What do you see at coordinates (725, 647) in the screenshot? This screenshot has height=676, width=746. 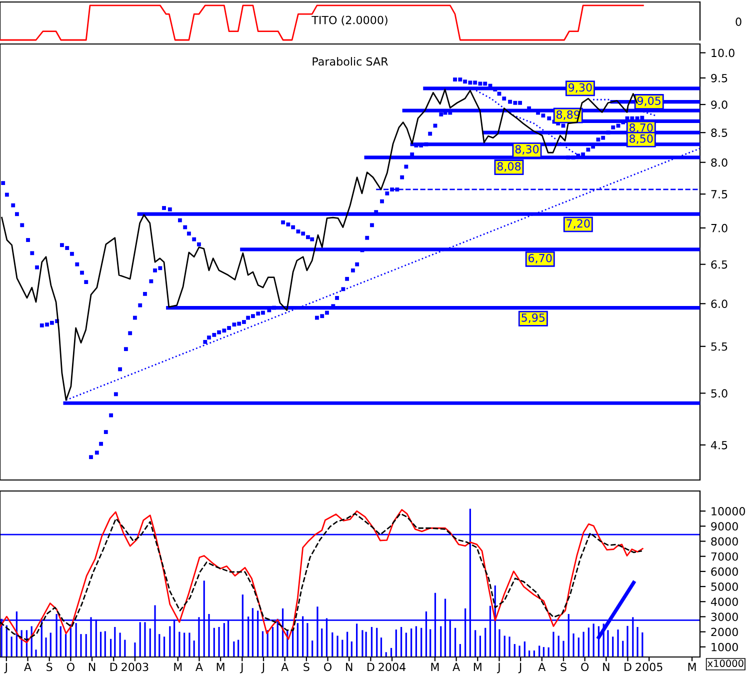 I see `y-tick-label: 1000` at bounding box center [725, 647].